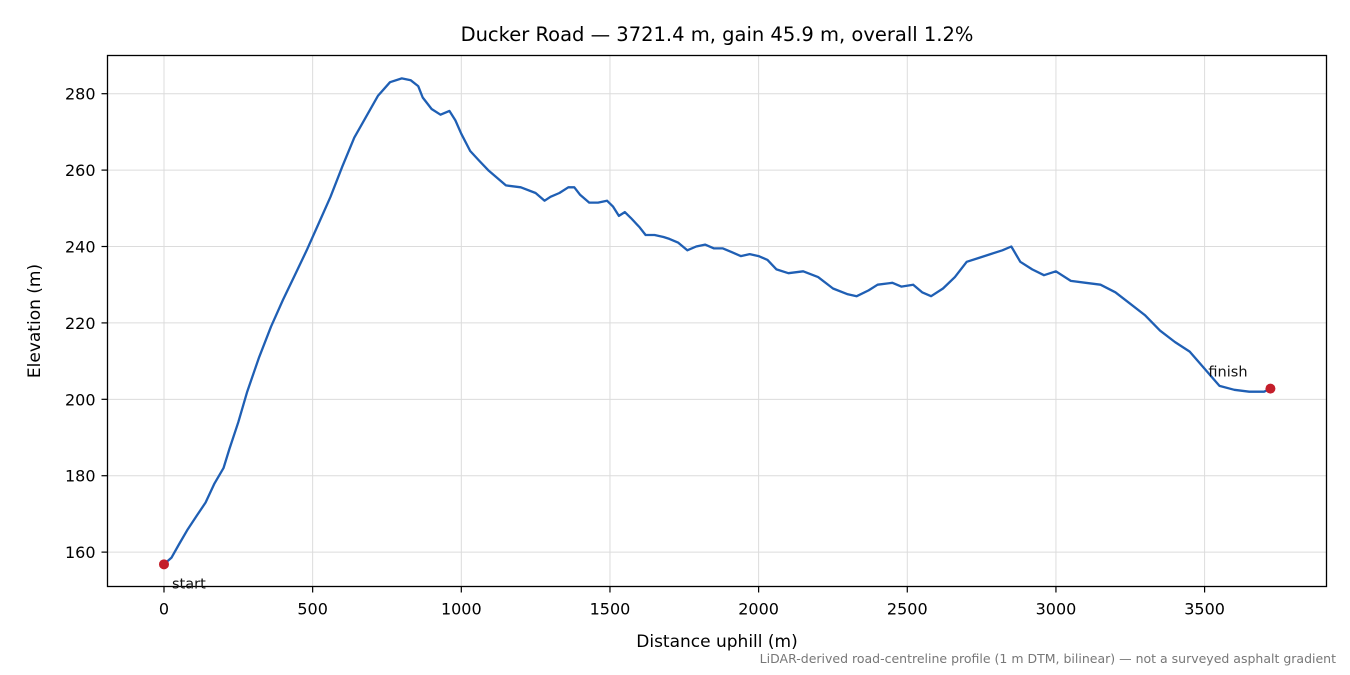 The height and width of the screenshot is (675, 1350). I want to click on x-tick-label: 2500, so click(907, 609).